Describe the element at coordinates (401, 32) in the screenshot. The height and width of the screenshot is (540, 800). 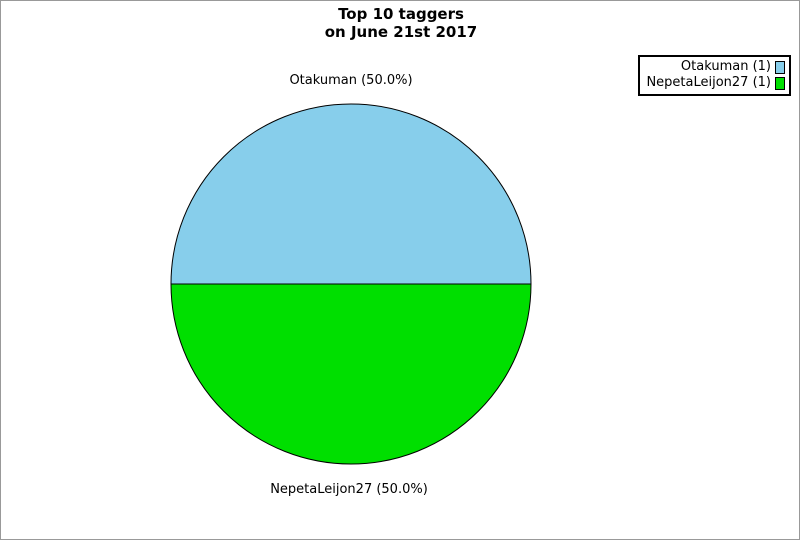
I see `chart-title-line2: on June 21st 2017` at that location.